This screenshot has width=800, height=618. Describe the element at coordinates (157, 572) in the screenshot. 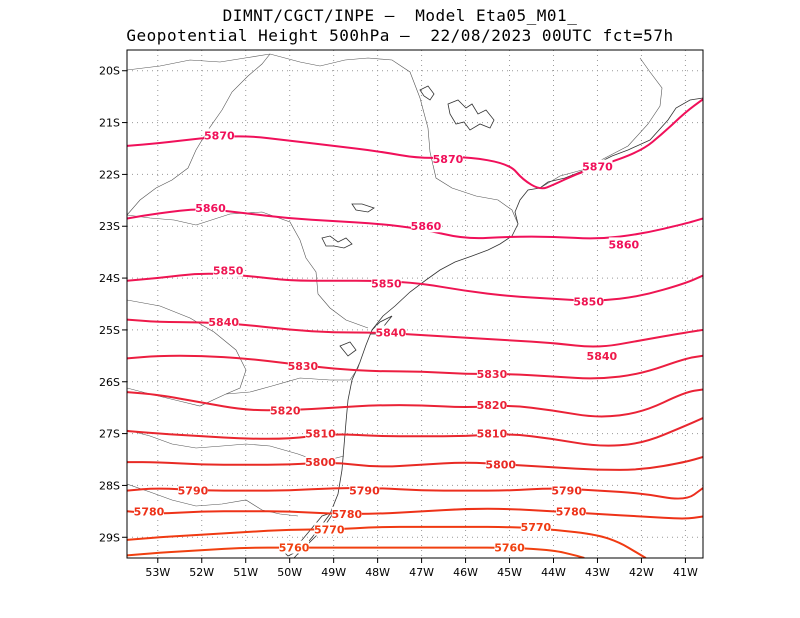

I see `x-tick-label: 53W` at that location.